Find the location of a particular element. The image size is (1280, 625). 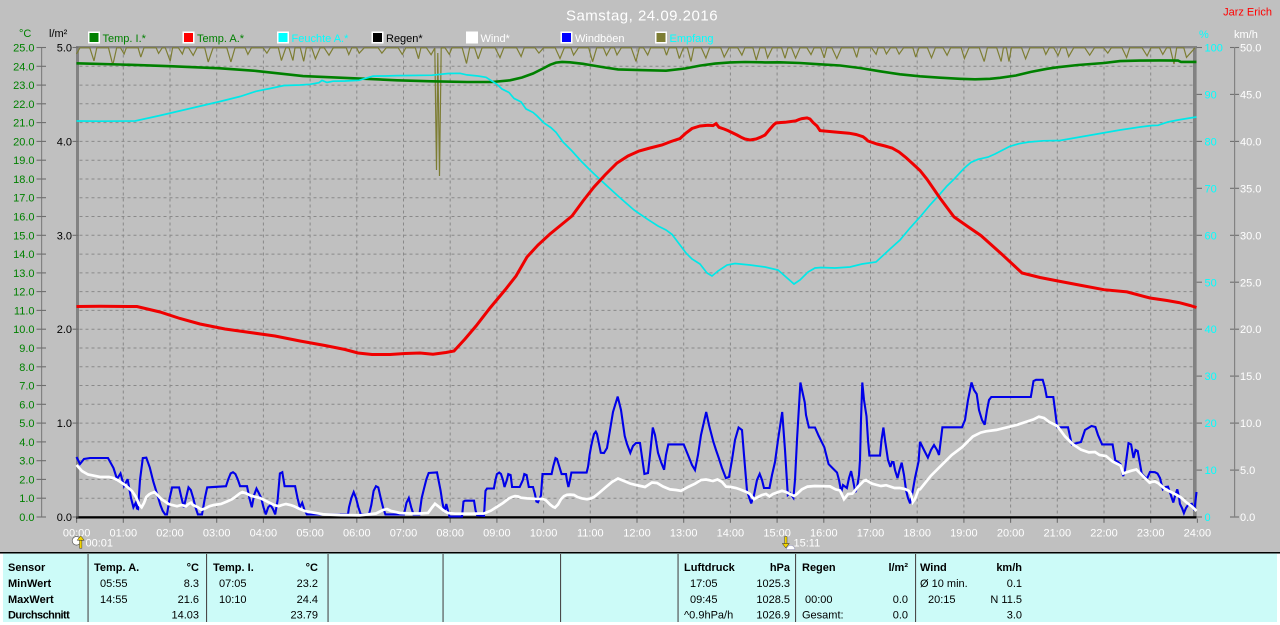

svg-text: Jarz Erich is located at coordinates (1247, 13).